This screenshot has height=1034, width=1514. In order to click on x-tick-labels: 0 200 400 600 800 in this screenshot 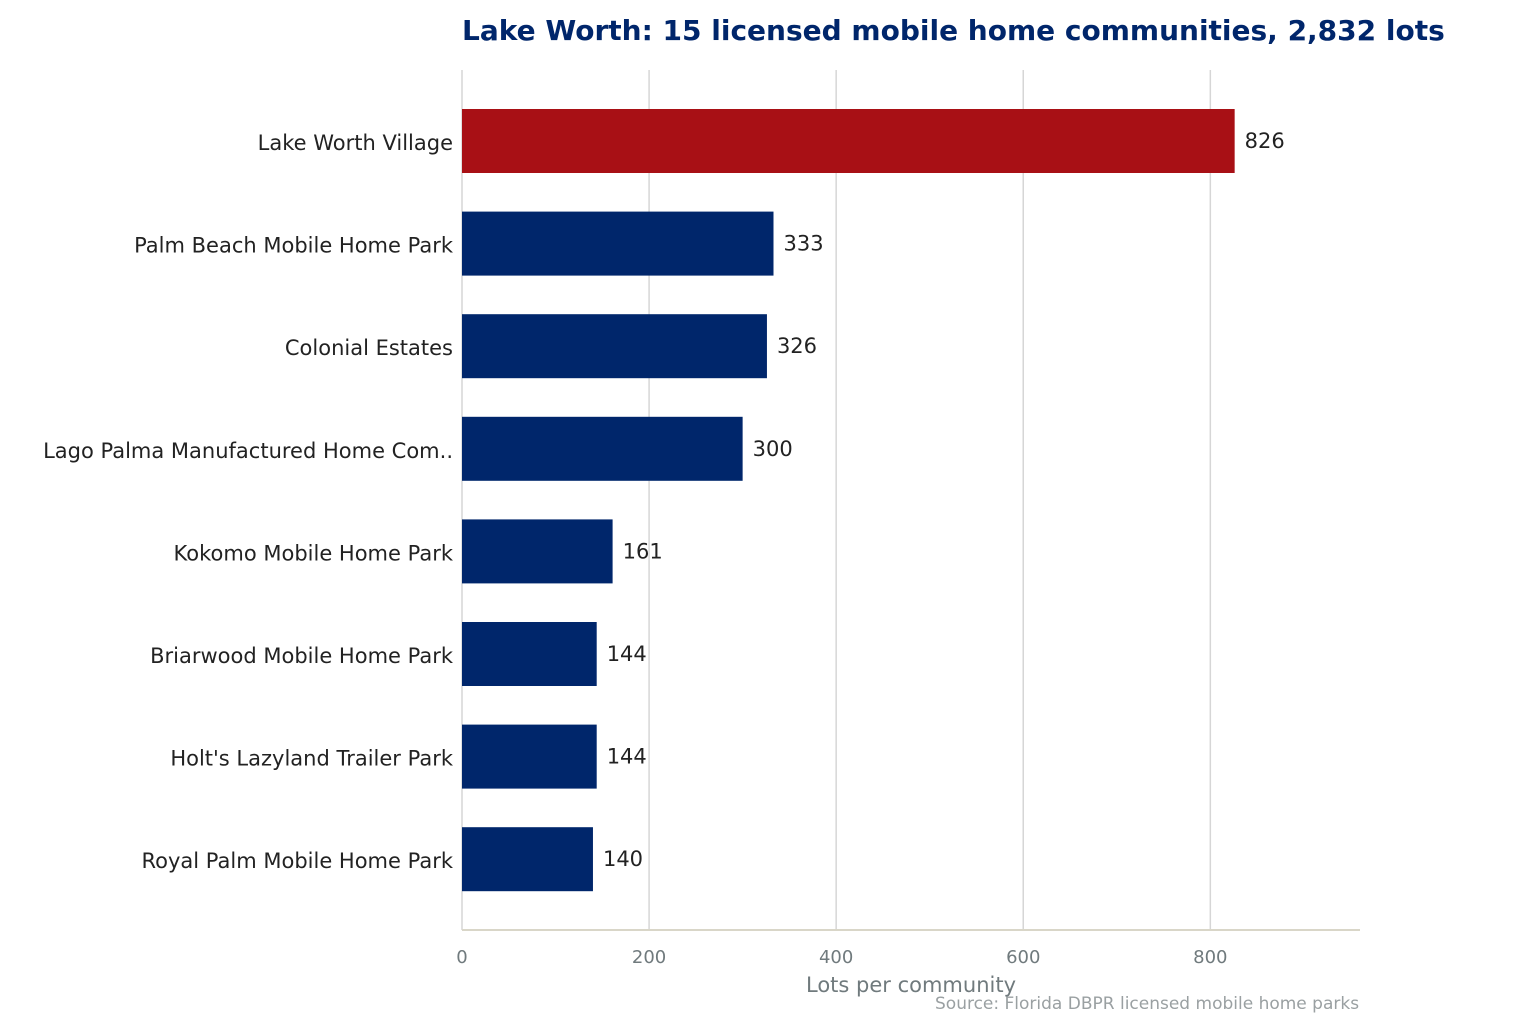, I will do `click(841, 957)`.